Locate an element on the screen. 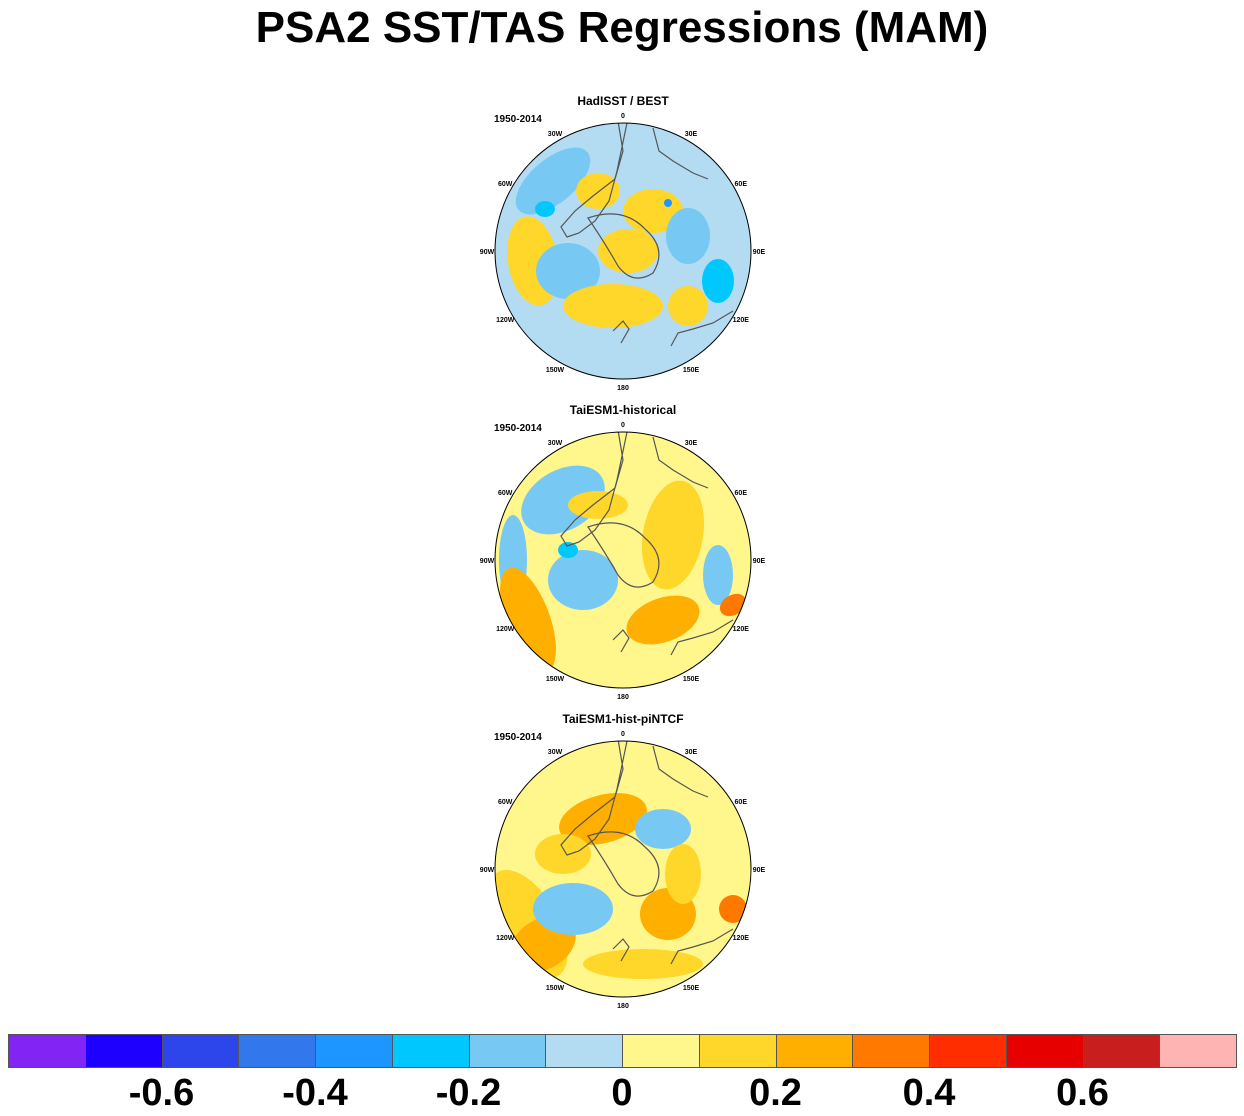 The height and width of the screenshot is (1116, 1244). figure-title: PSA2 SST/TAS Regressions (MAM) is located at coordinates (622, 27).